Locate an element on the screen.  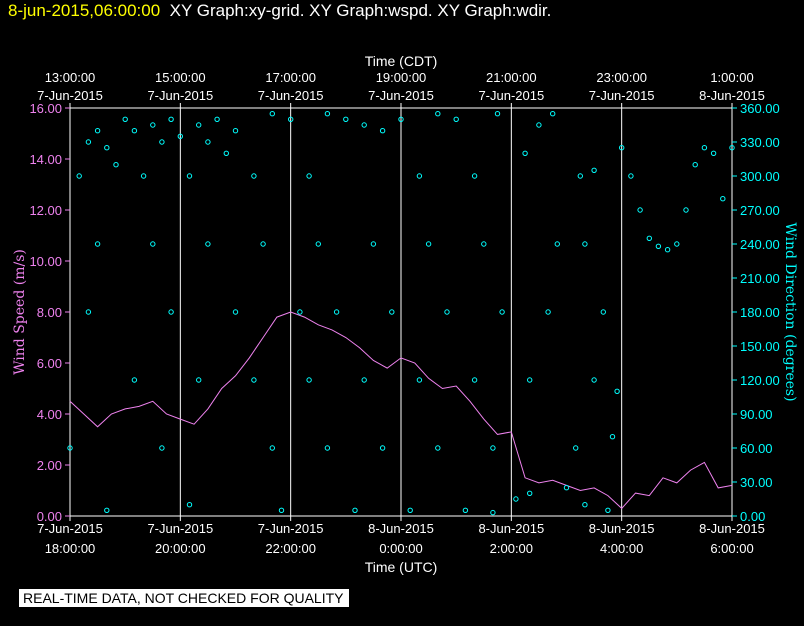
right-tick-label: 30.00 is located at coordinates (756, 482).